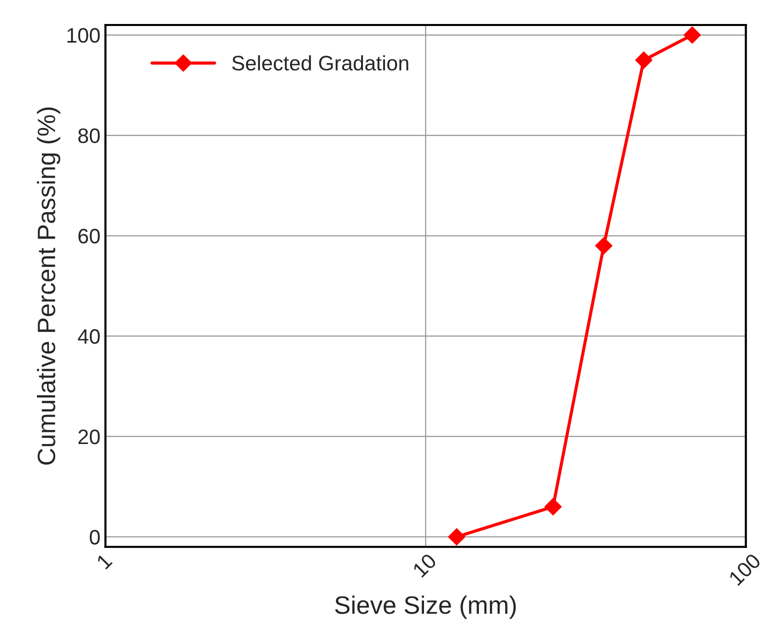  I want to click on y-tick-label: 100, so click(83, 35).